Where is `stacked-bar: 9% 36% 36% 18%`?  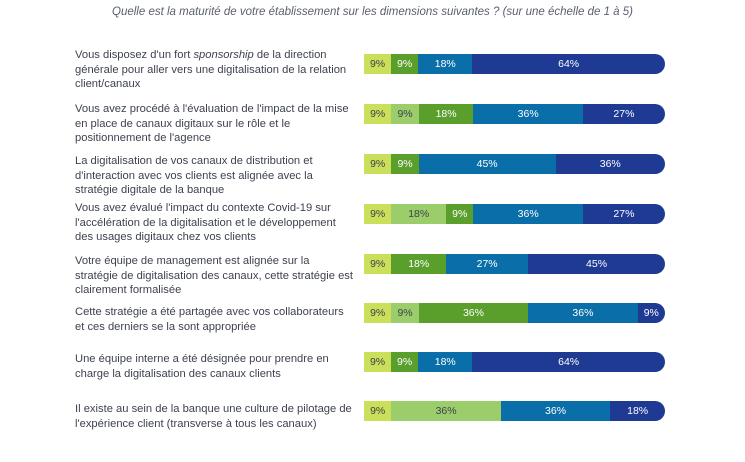 stacked-bar: 9% 36% 36% 18% is located at coordinates (514, 411).